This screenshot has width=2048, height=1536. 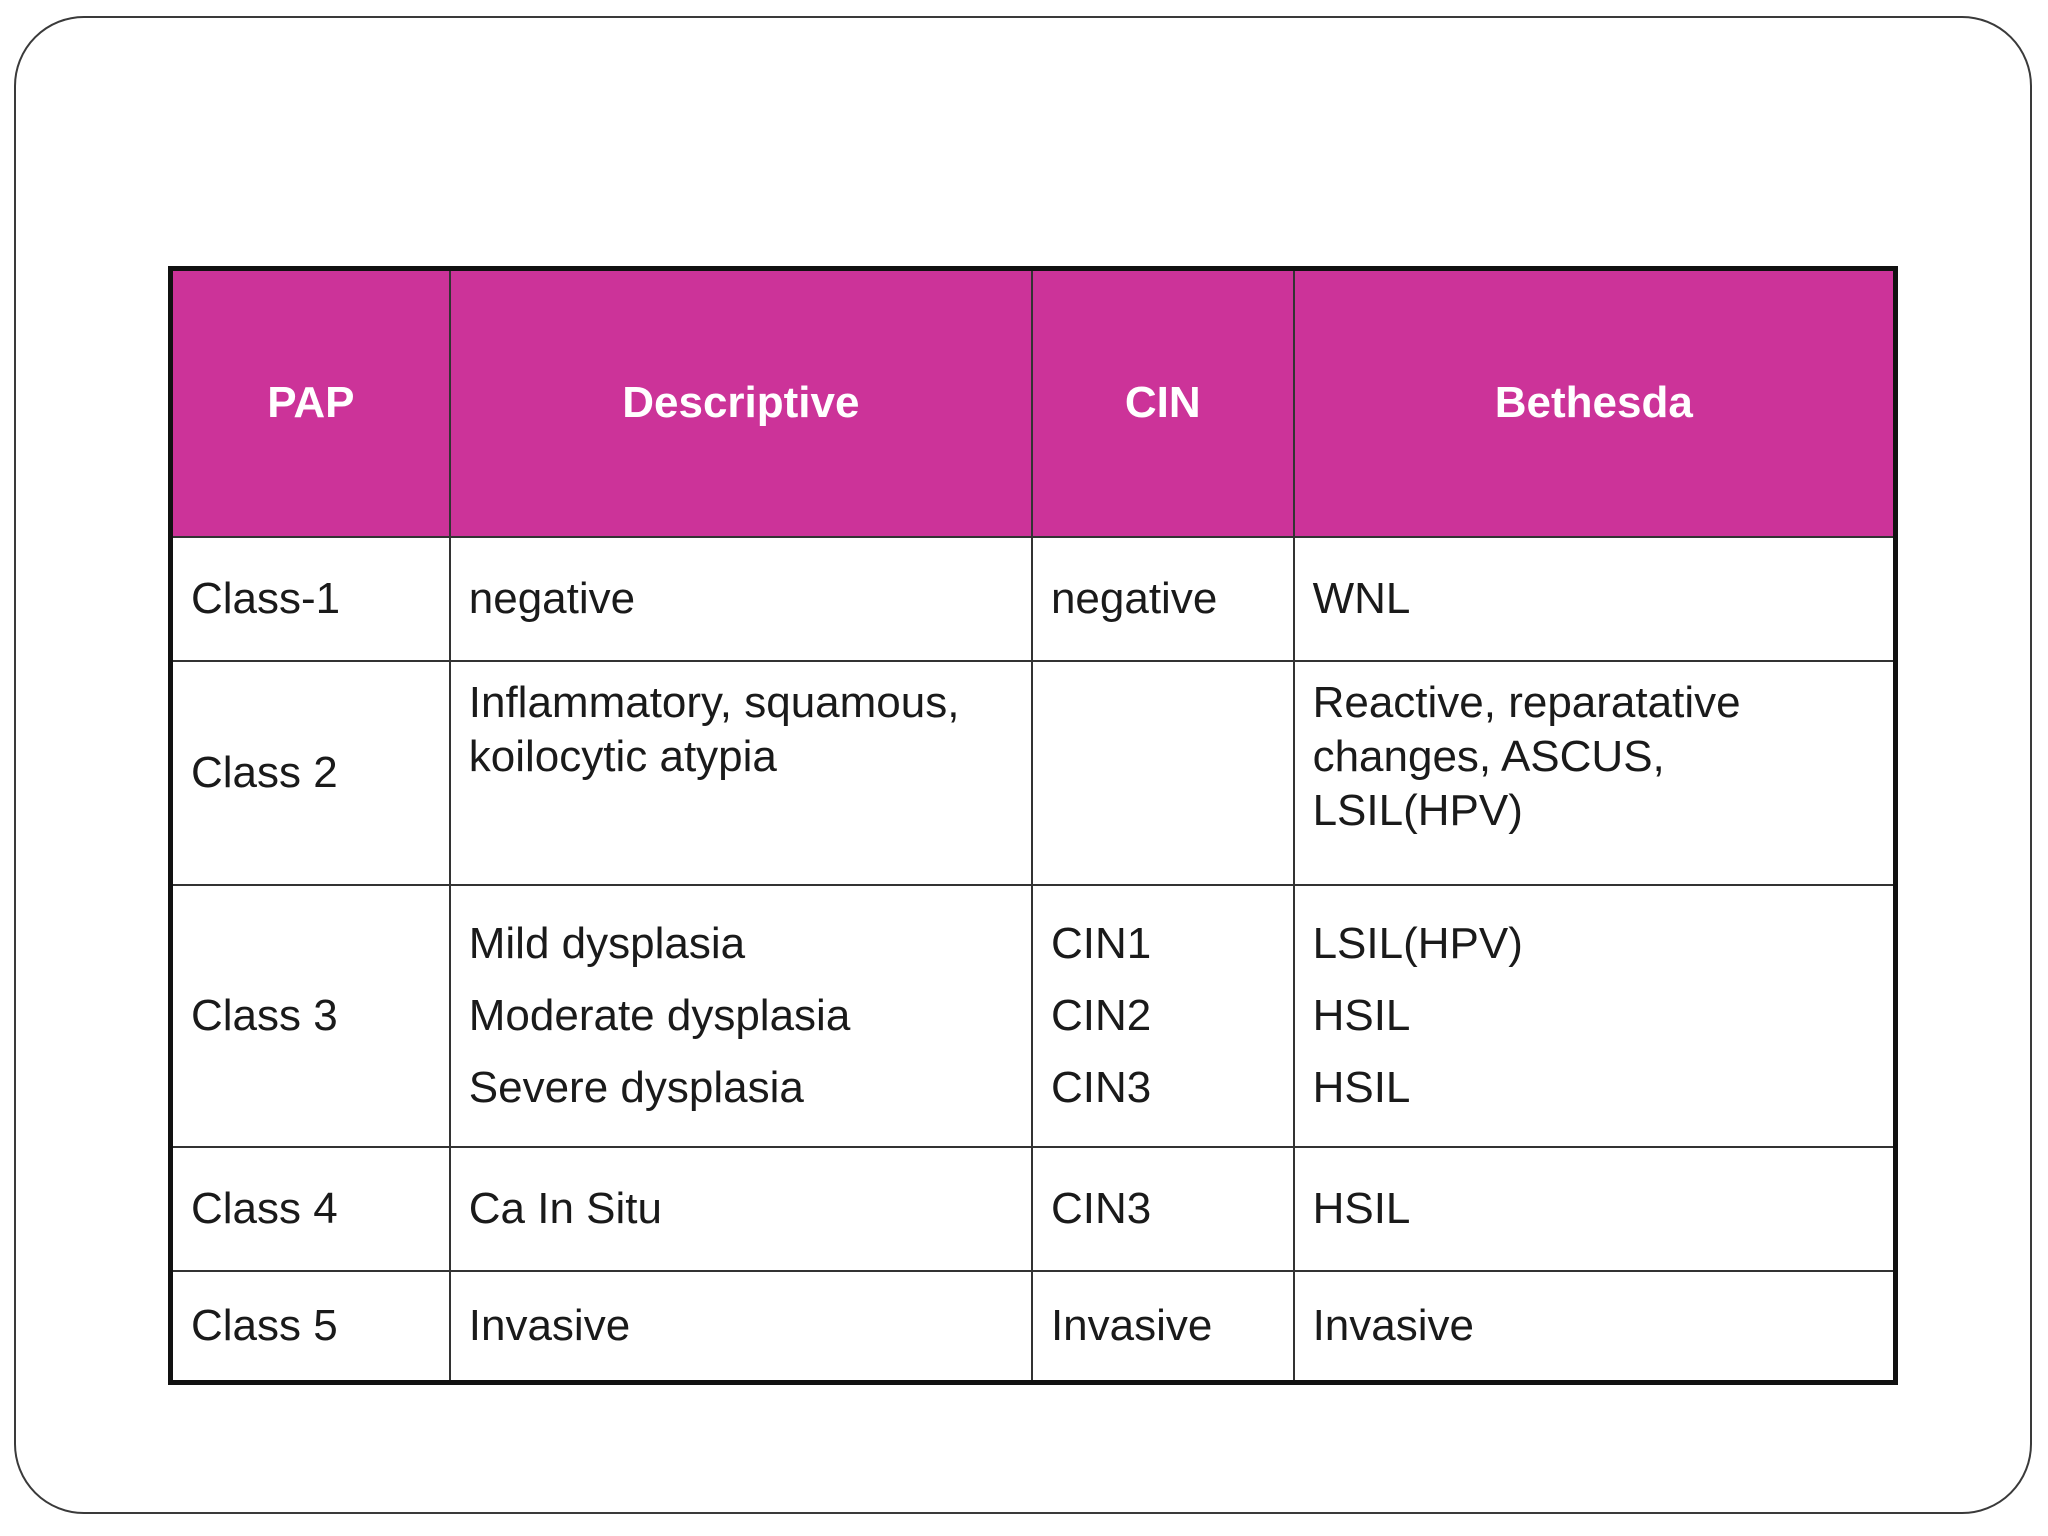 What do you see at coordinates (1162, 598) in the screenshot?
I see `cell-cin: negative` at bounding box center [1162, 598].